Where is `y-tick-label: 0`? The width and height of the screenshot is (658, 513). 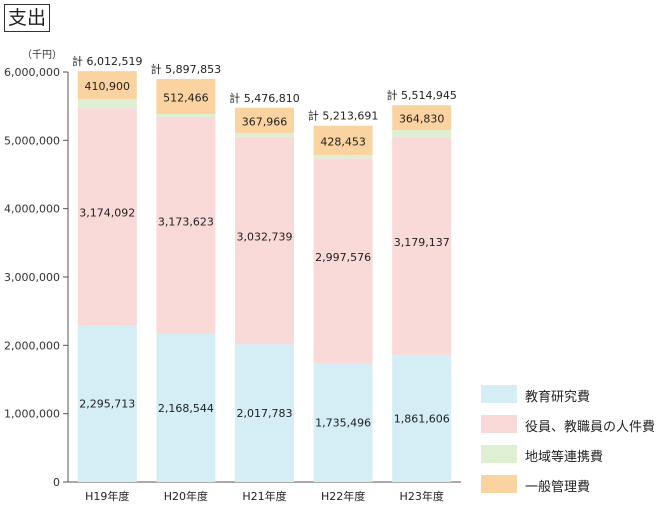 y-tick-label: 0 is located at coordinates (56, 482).